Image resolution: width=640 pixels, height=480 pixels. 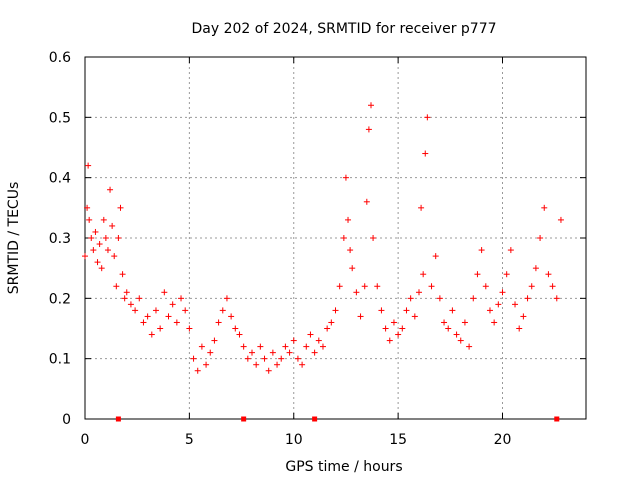 I want to click on y-tick-label: 0.4, so click(x=60, y=179).